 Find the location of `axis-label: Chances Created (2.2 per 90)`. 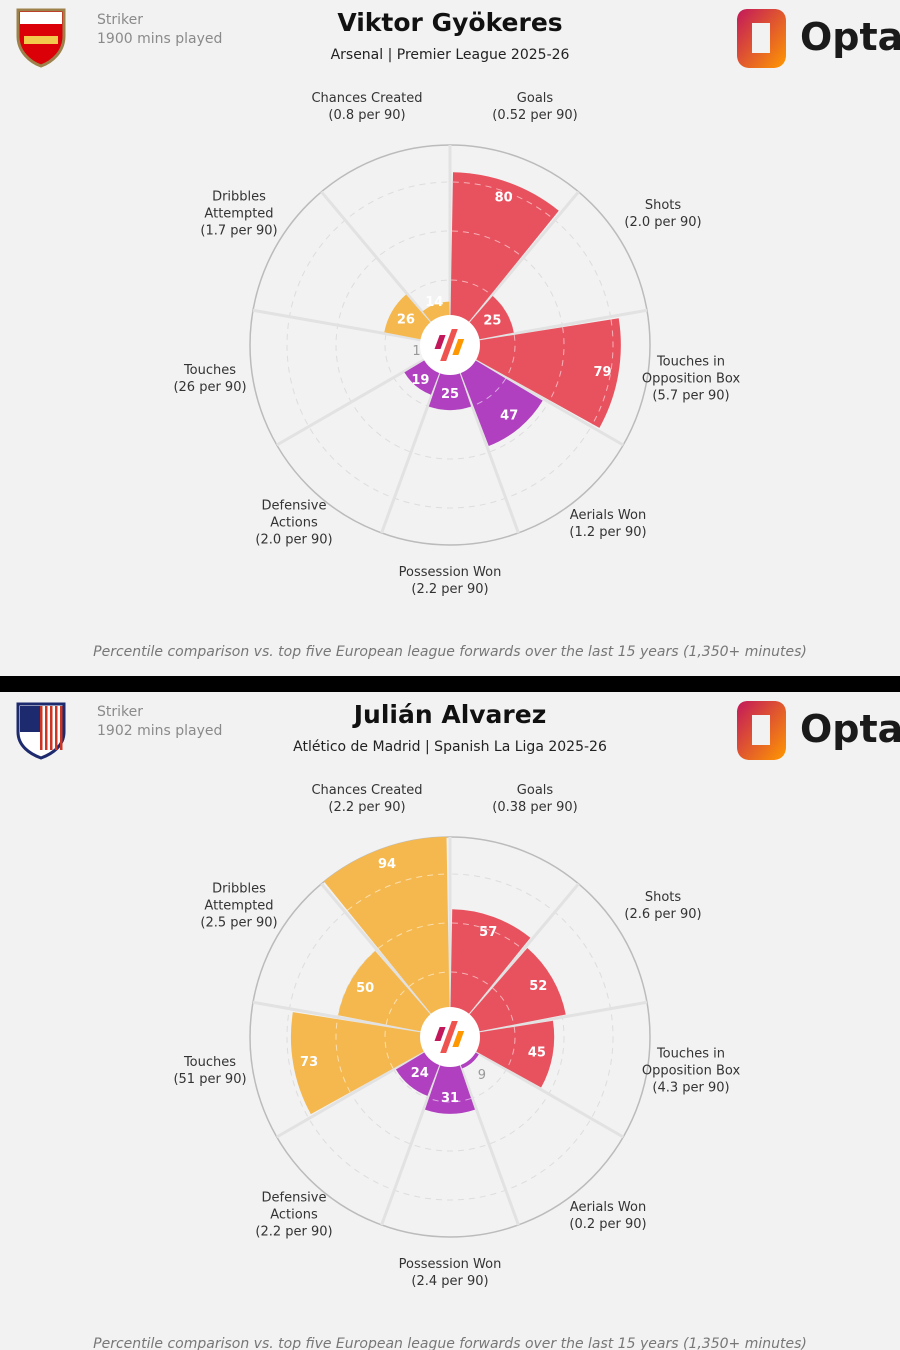

axis-label: Chances Created (2.2 per 90) is located at coordinates (366, 799).